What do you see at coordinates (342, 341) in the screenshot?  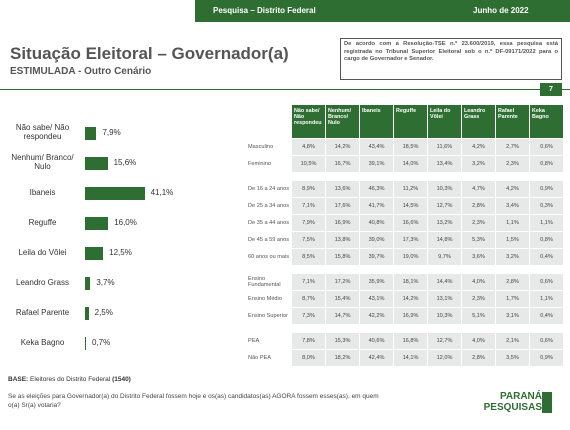 I see `cell: 15,3%` at bounding box center [342, 341].